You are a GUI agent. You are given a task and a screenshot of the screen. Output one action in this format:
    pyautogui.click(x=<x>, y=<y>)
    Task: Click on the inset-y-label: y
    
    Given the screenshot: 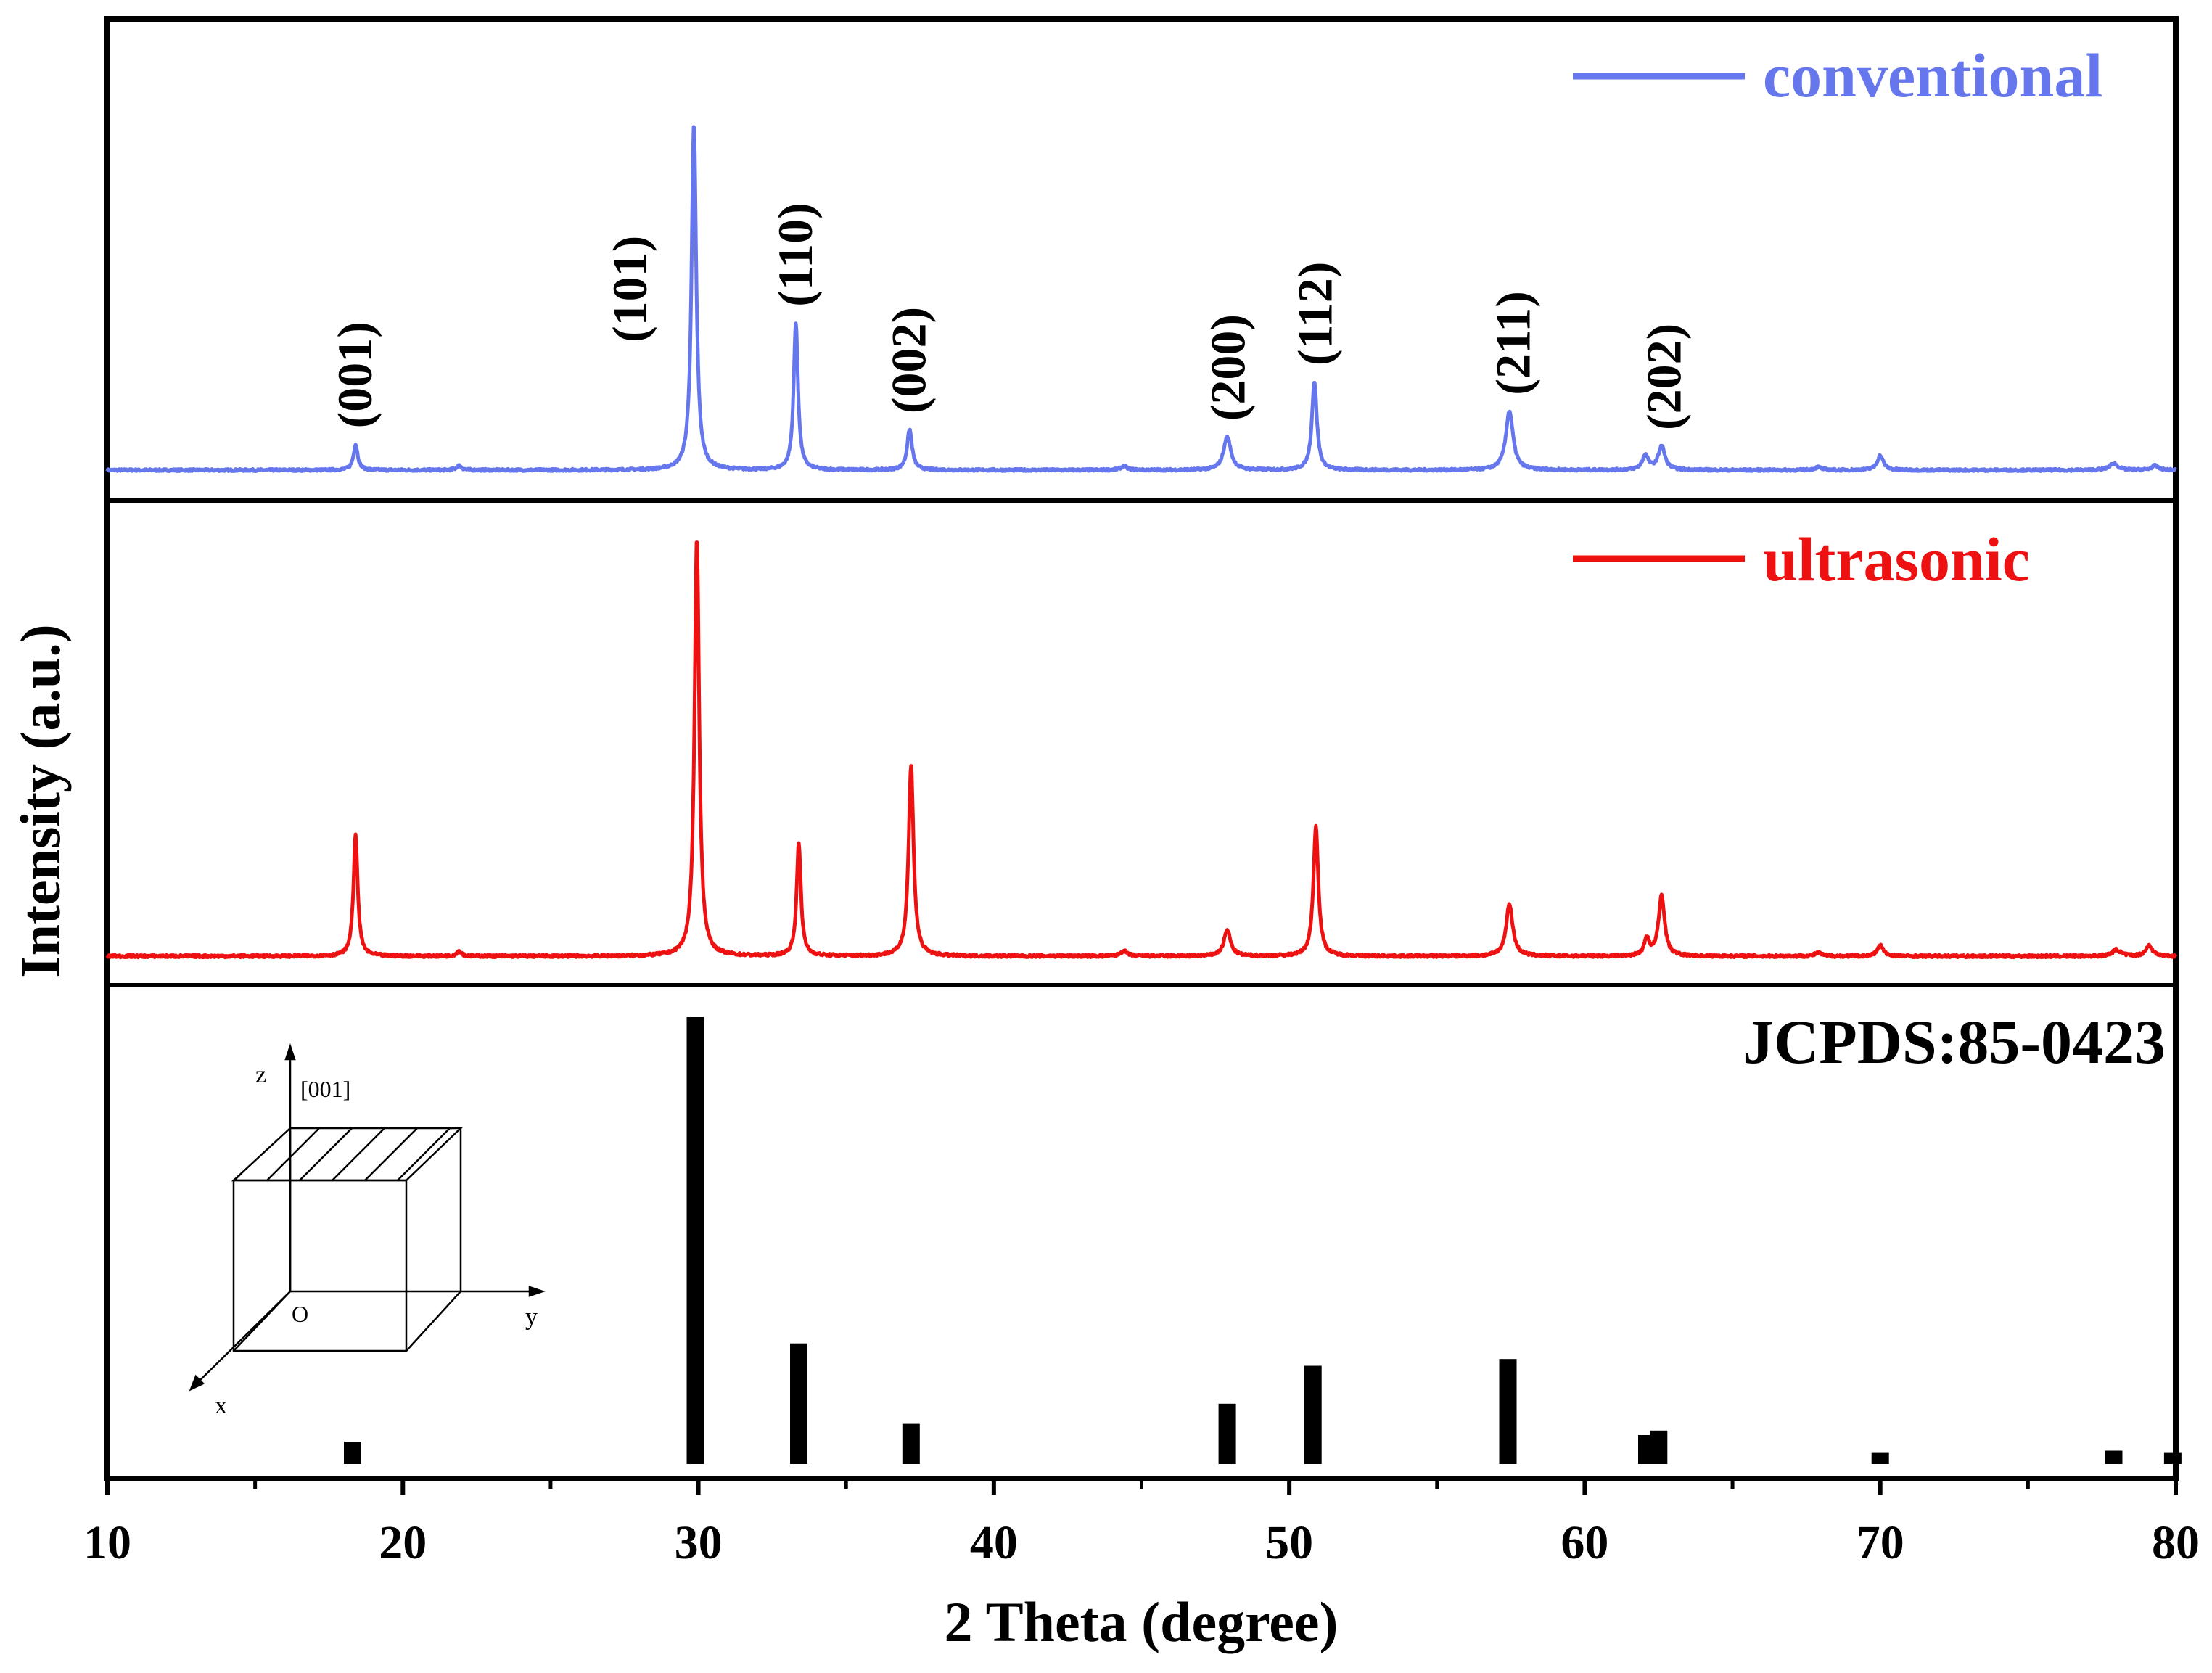 What is the action you would take?
    pyautogui.click(x=531, y=1317)
    